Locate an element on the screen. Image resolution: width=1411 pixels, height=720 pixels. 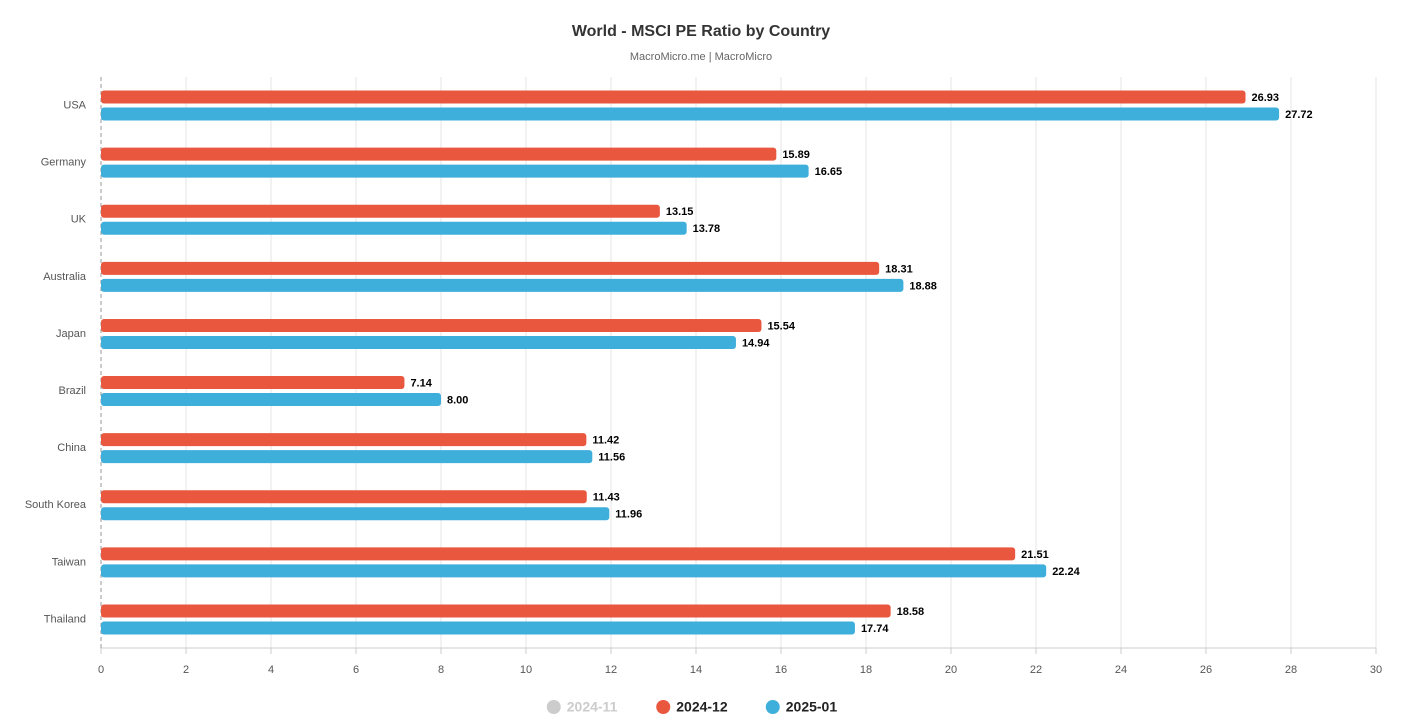
y-tick-label: USA is located at coordinates (74, 105).